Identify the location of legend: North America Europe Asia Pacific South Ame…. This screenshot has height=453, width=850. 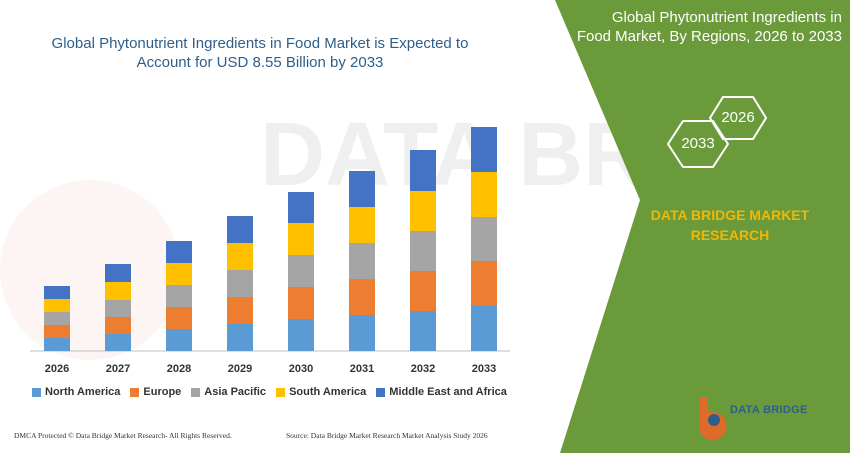
(269, 392).